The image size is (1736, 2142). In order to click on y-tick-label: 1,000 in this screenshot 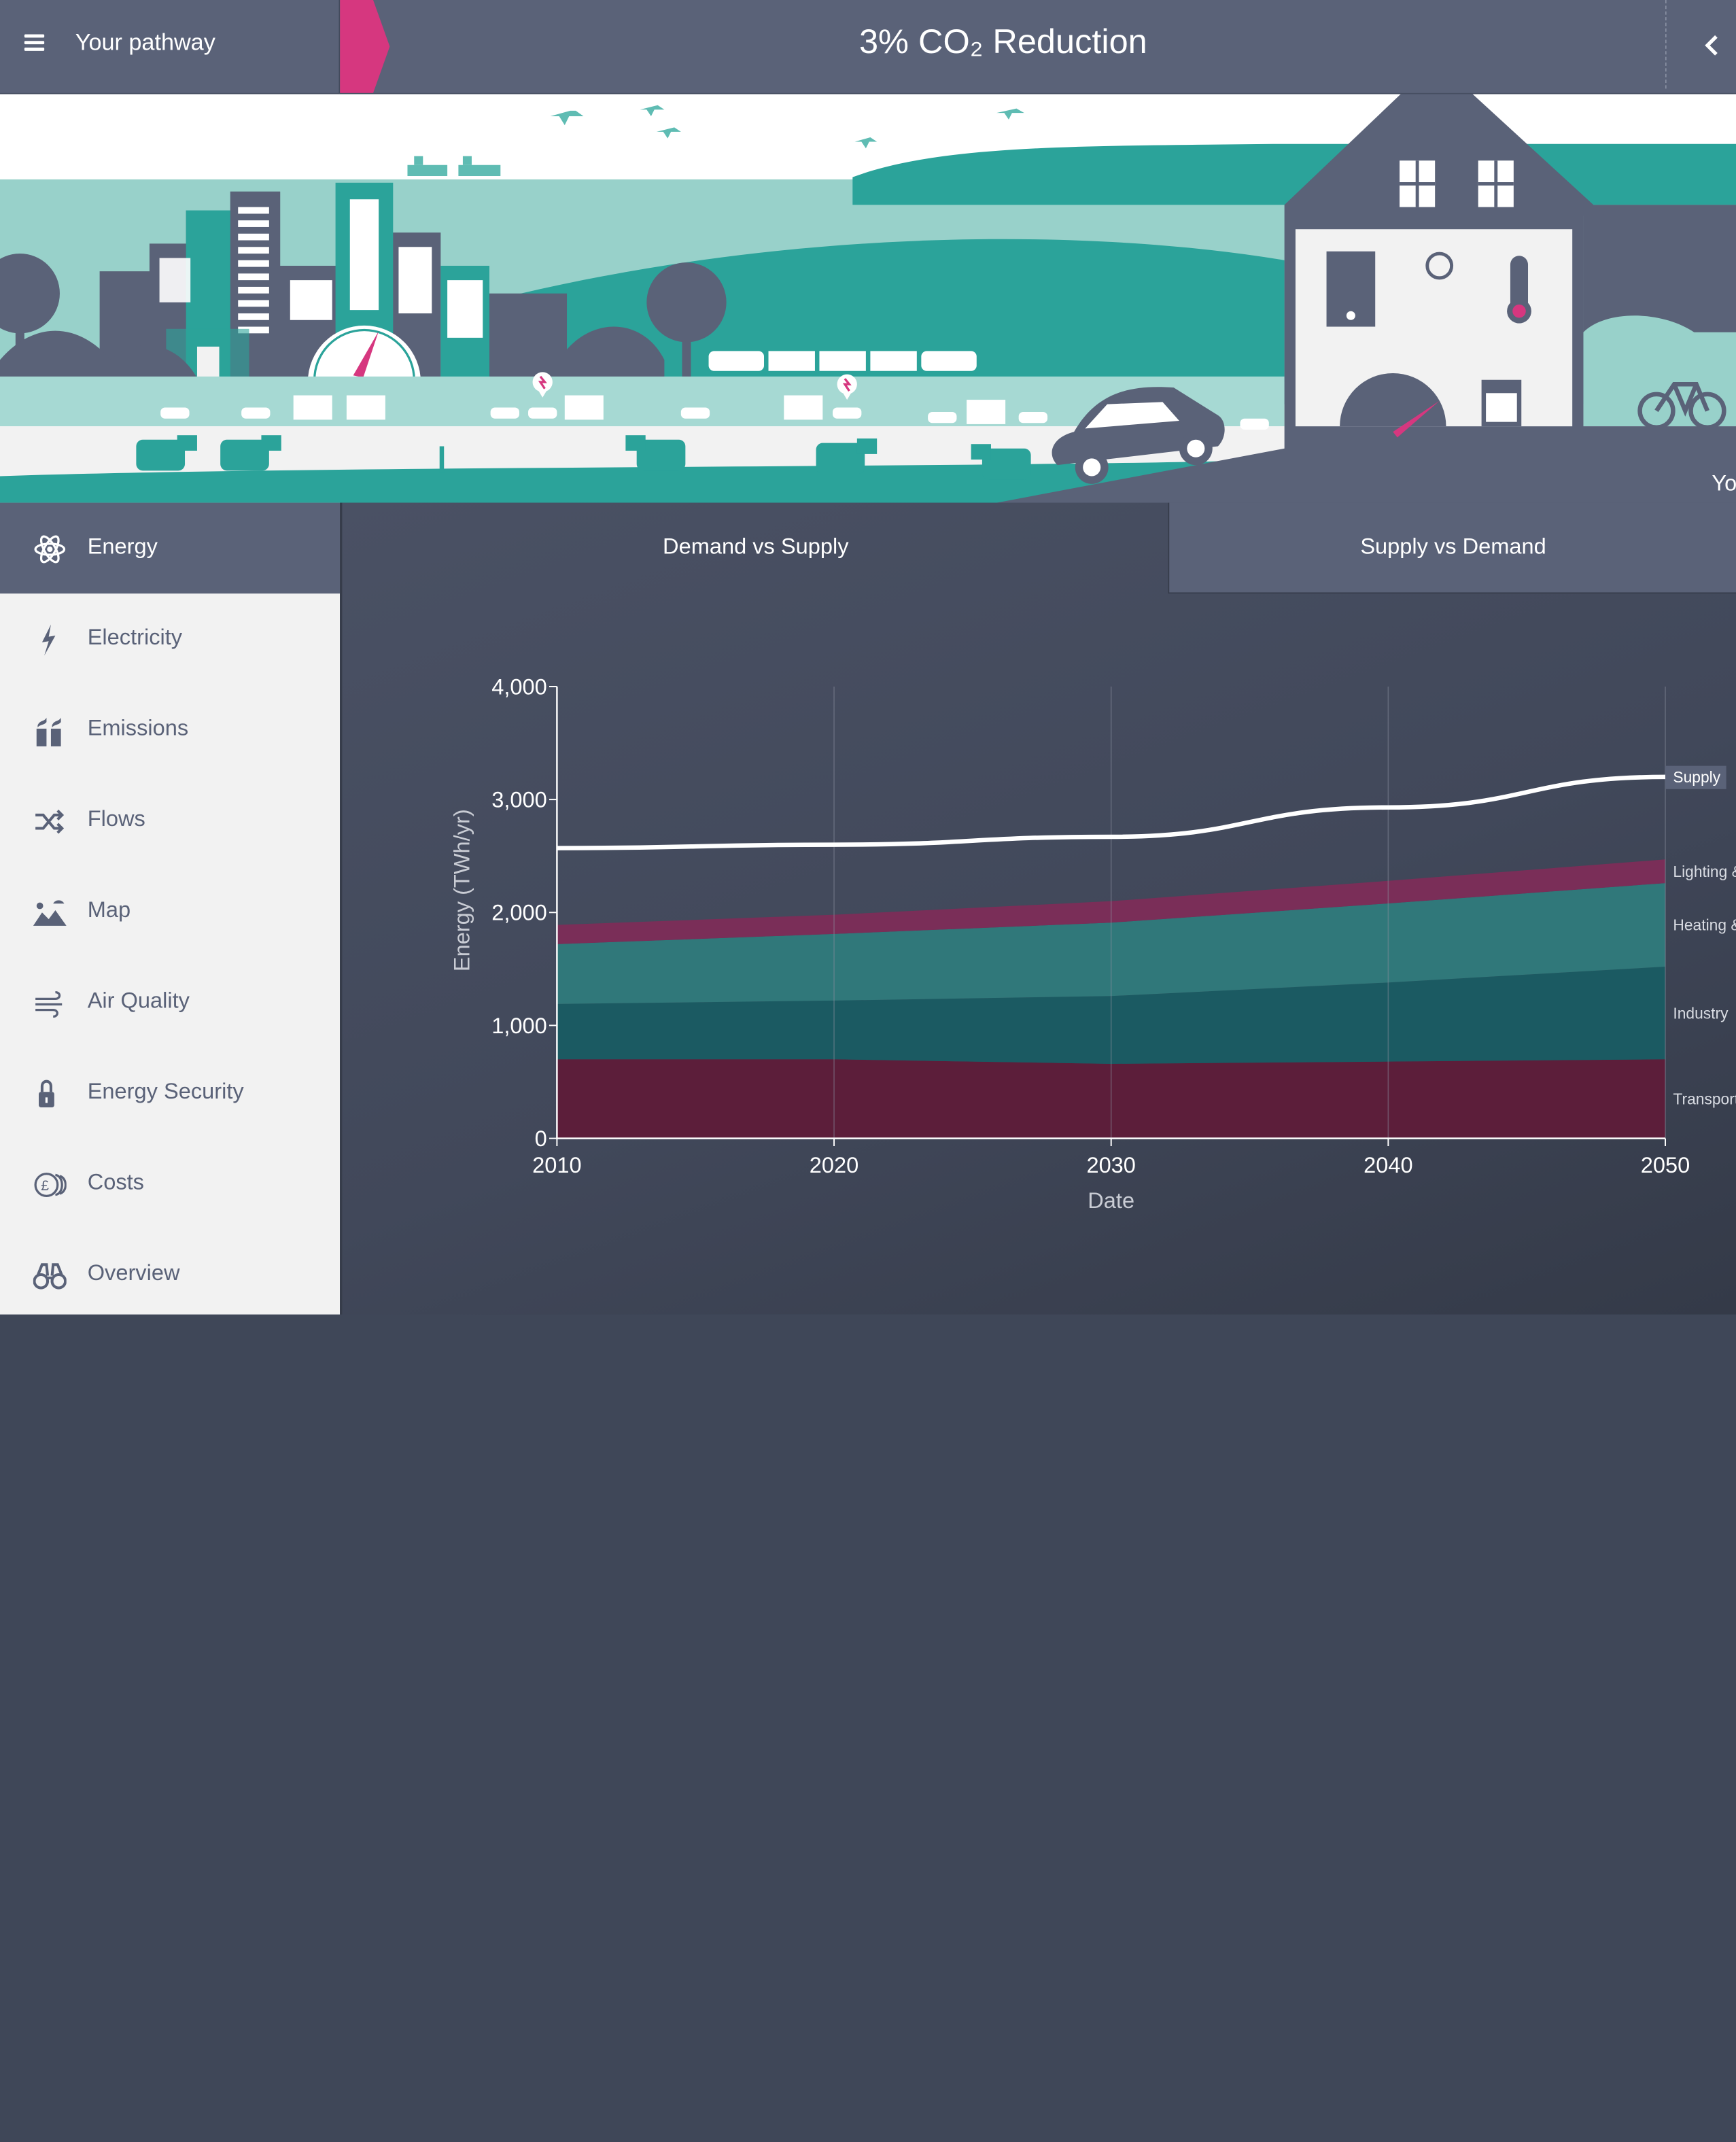, I will do `click(519, 1026)`.